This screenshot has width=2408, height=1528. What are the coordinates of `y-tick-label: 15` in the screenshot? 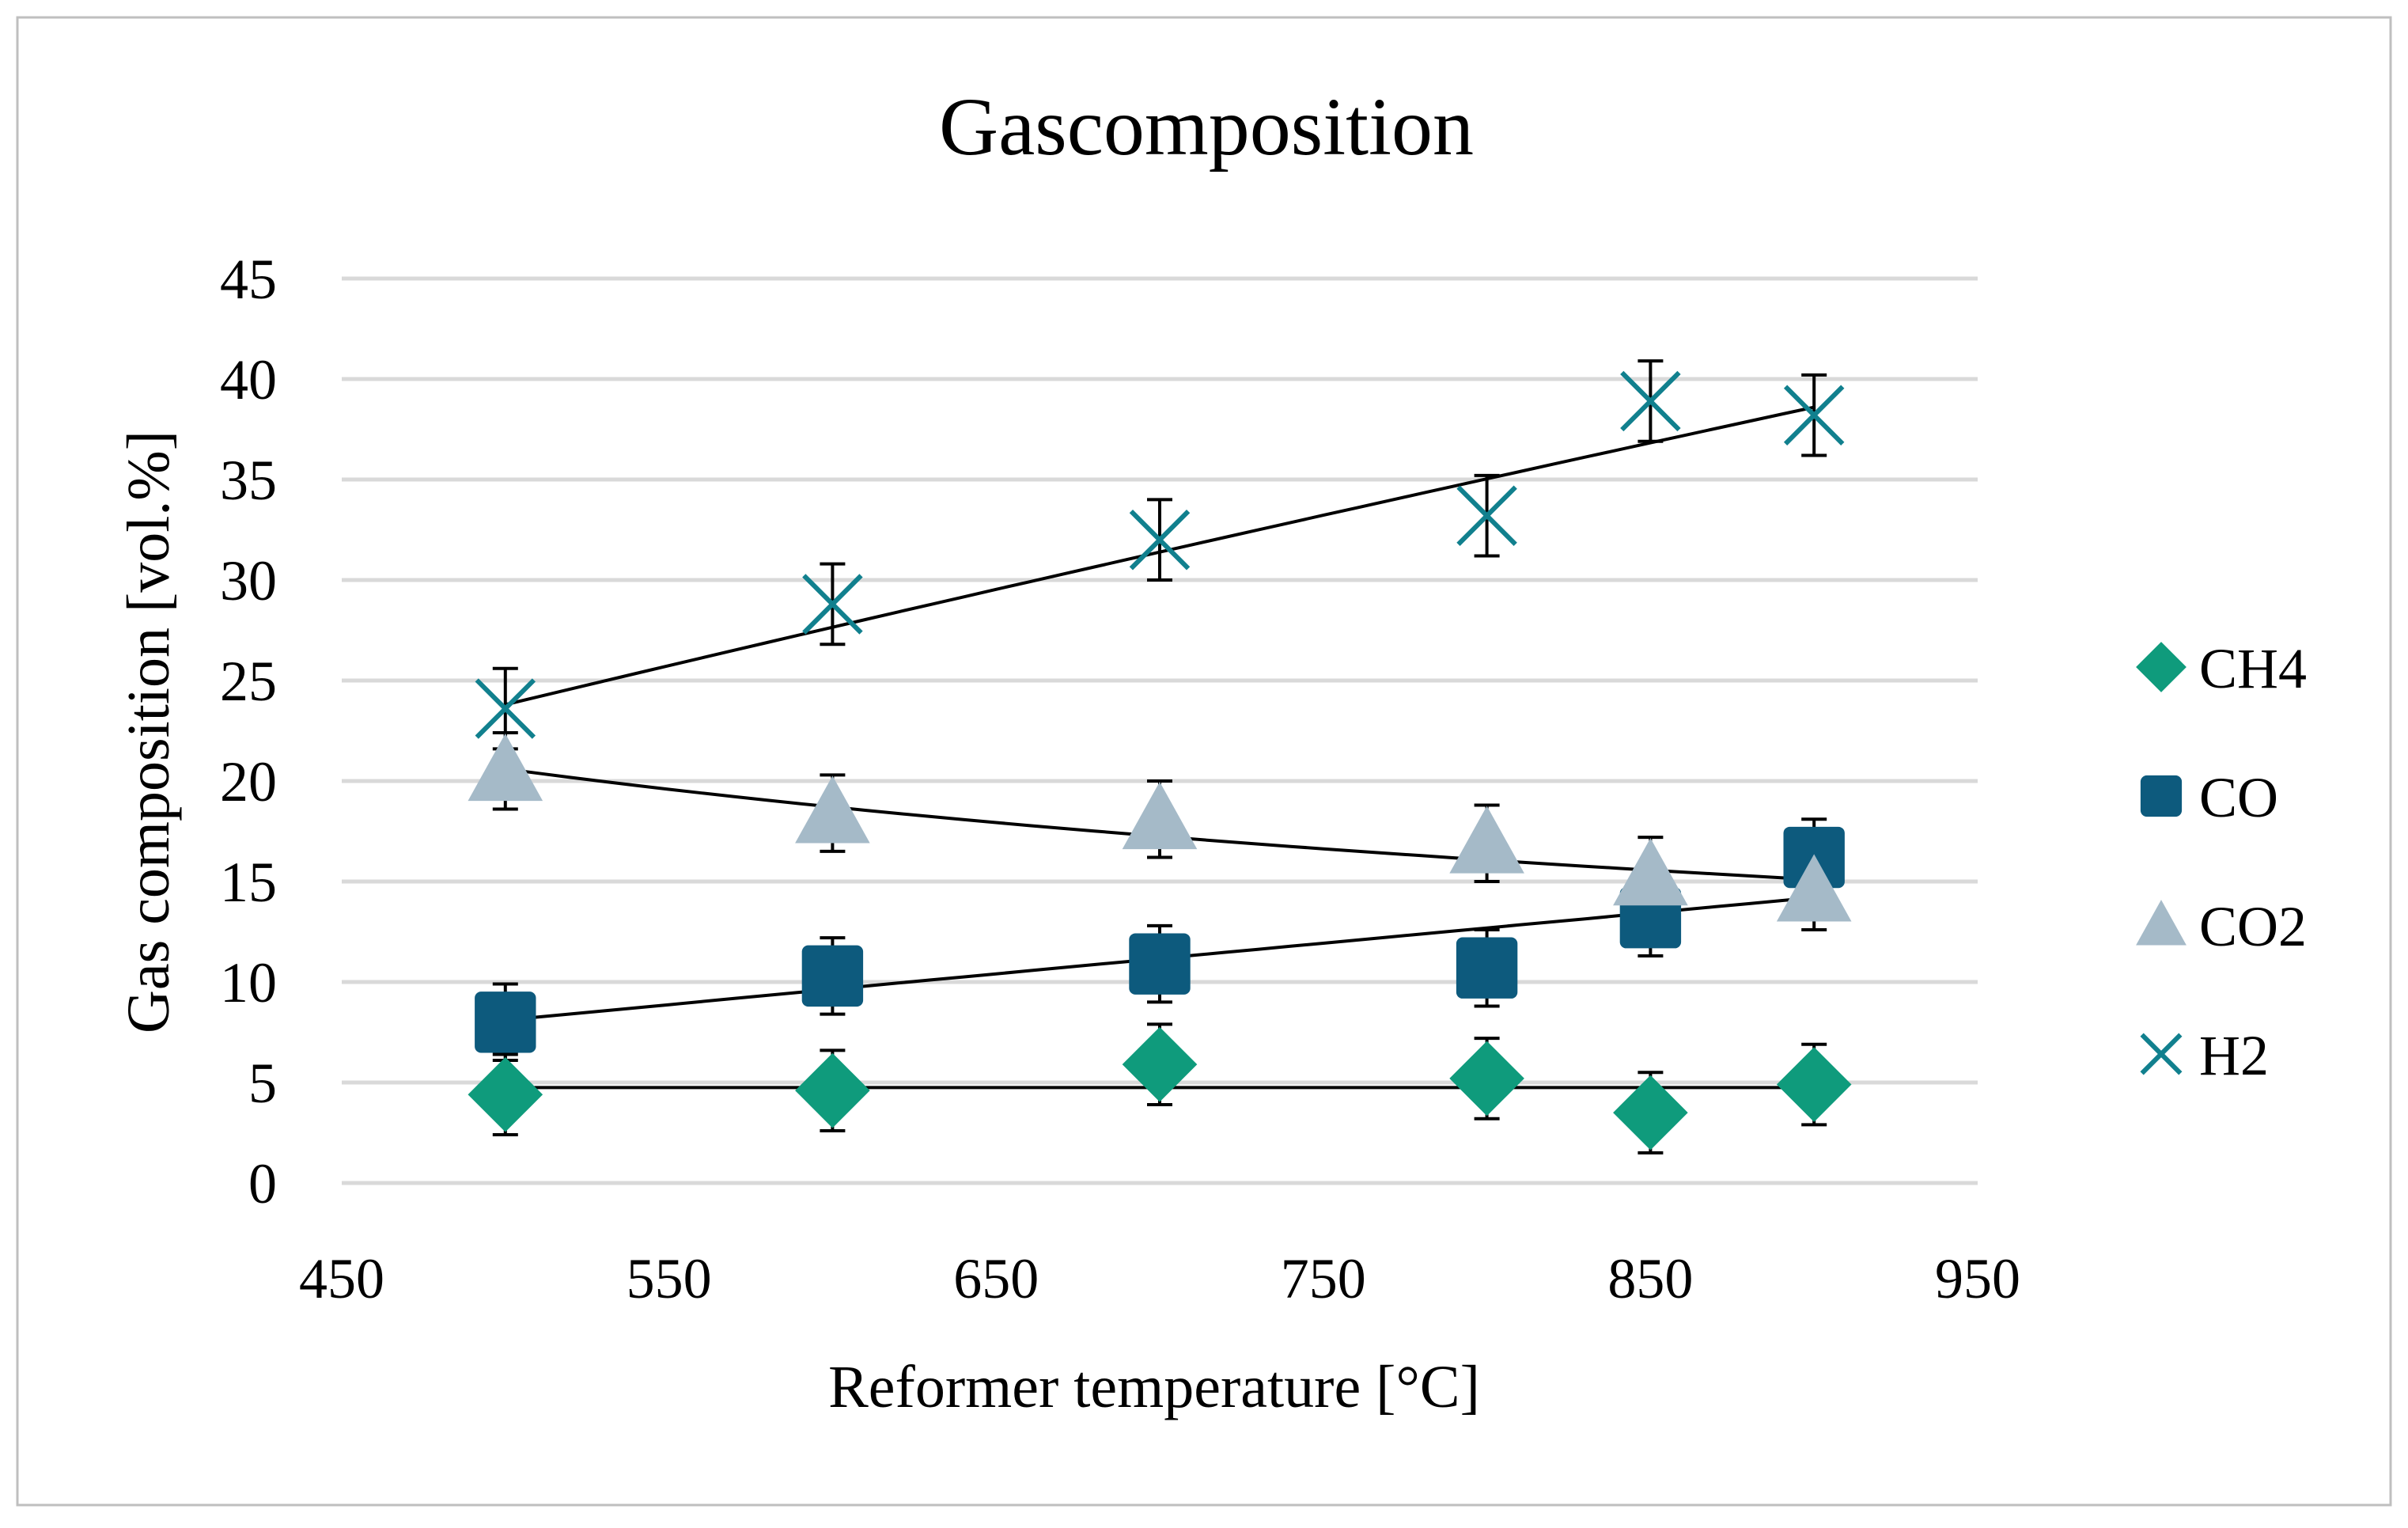 It's located at (248, 882).